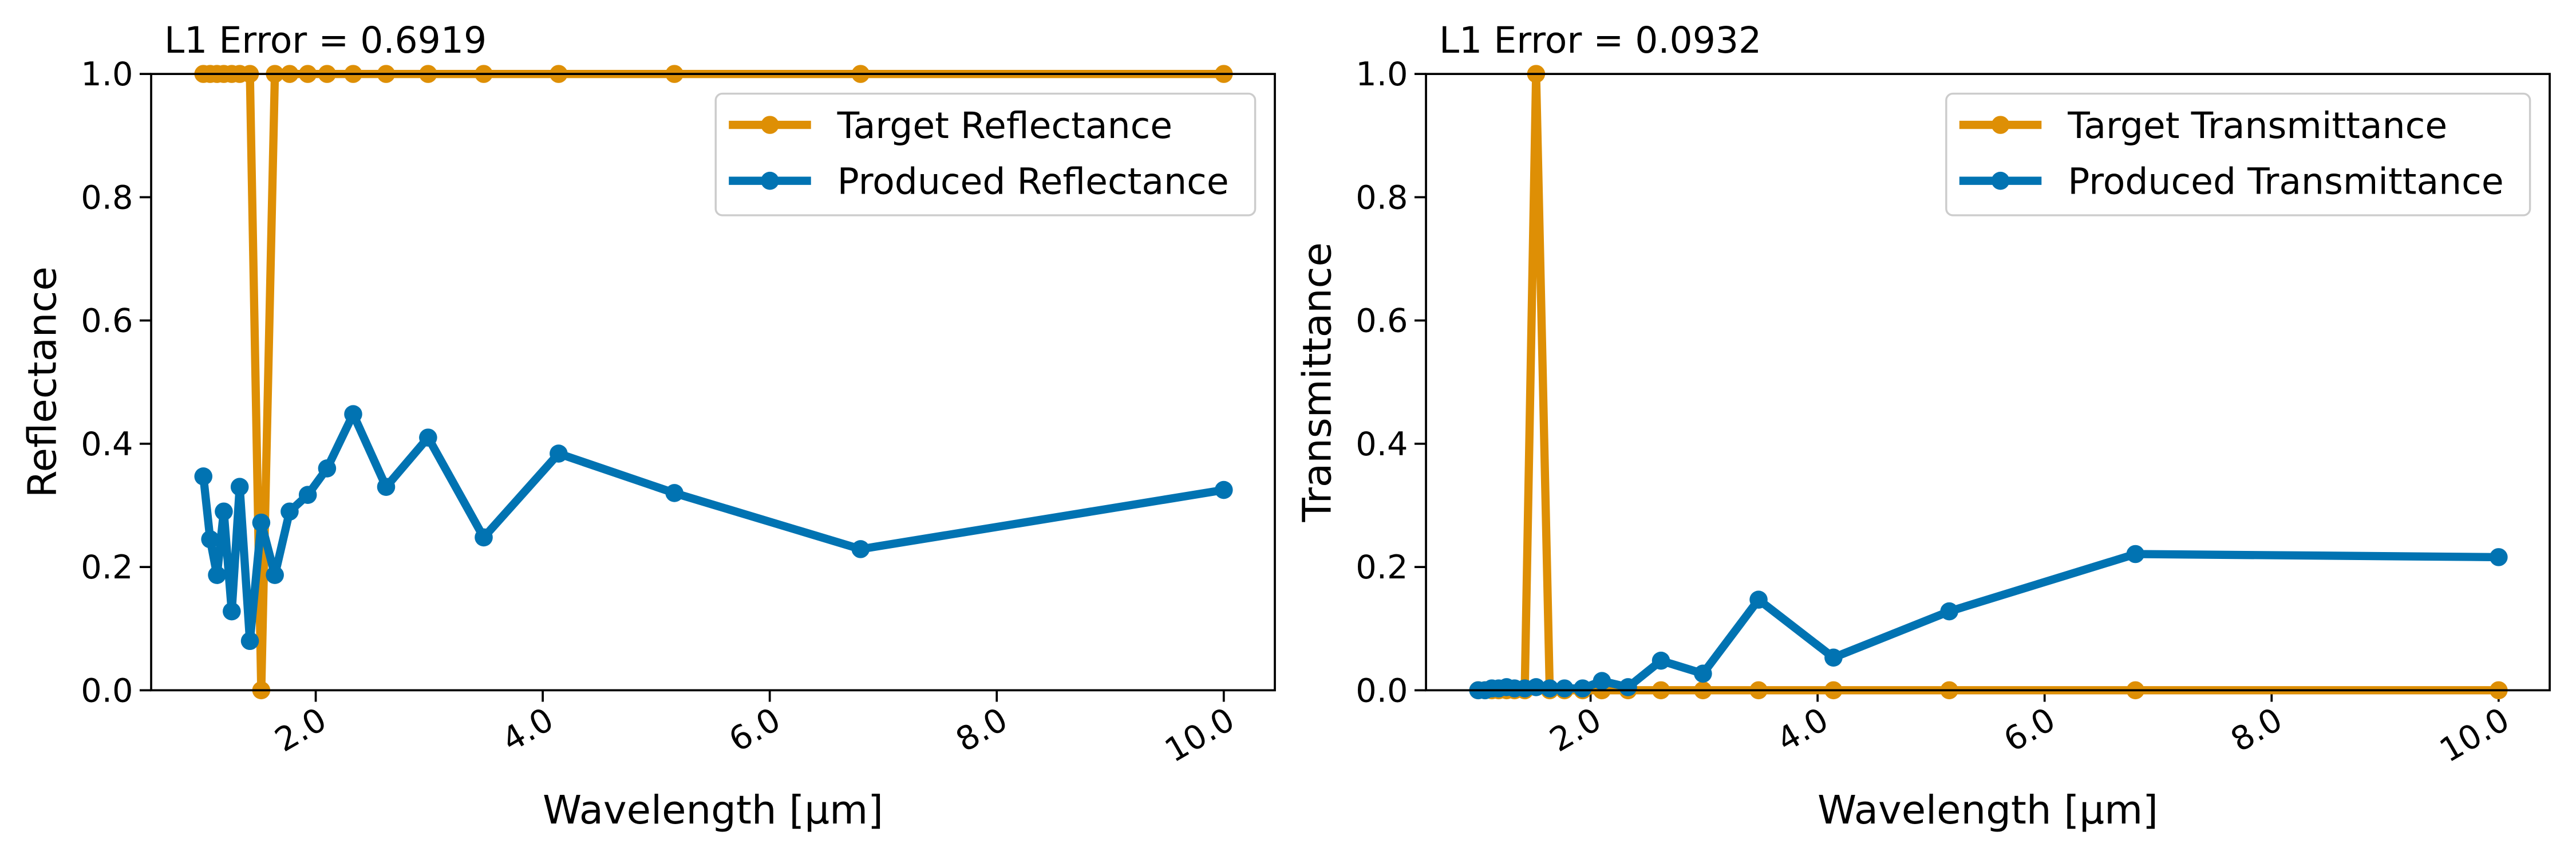 The width and height of the screenshot is (2576, 859). I want to click on legend: Target Reflectance Produced Reflectance, so click(985, 154).